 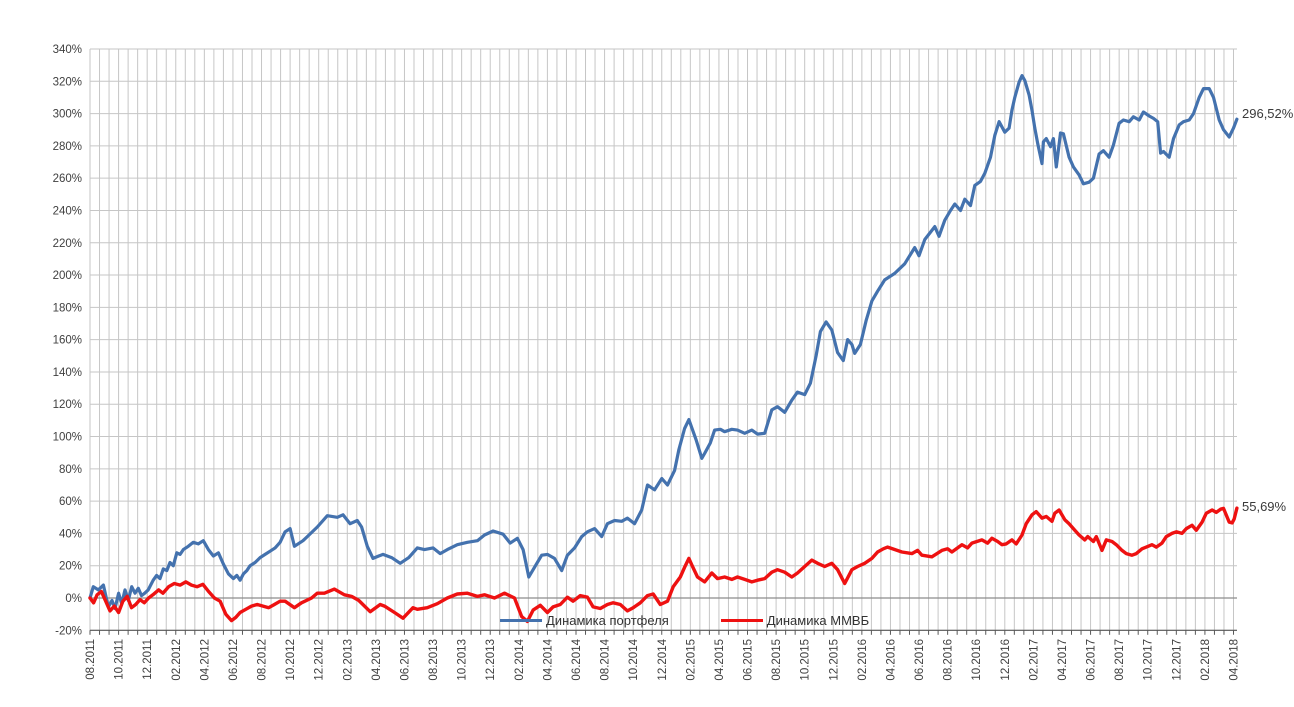 I want to click on svg-text: 02.2017, so click(x=1034, y=660).